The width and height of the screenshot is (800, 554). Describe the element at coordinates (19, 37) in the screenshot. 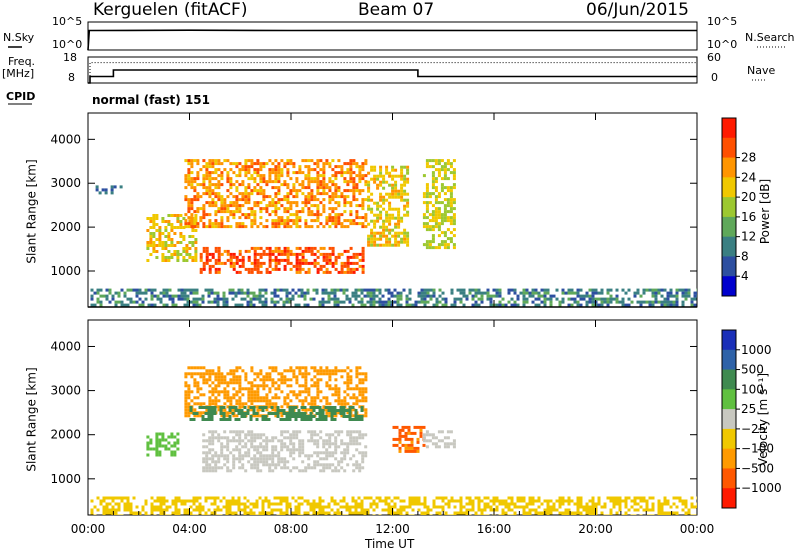

I see `nsky-label: N.Sky` at that location.